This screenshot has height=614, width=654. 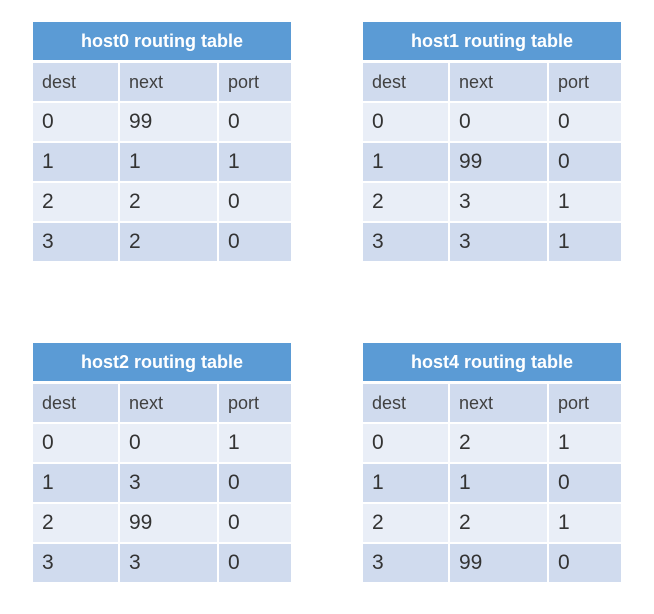 I want to click on table-row: 0 0 0, so click(x=492, y=122).